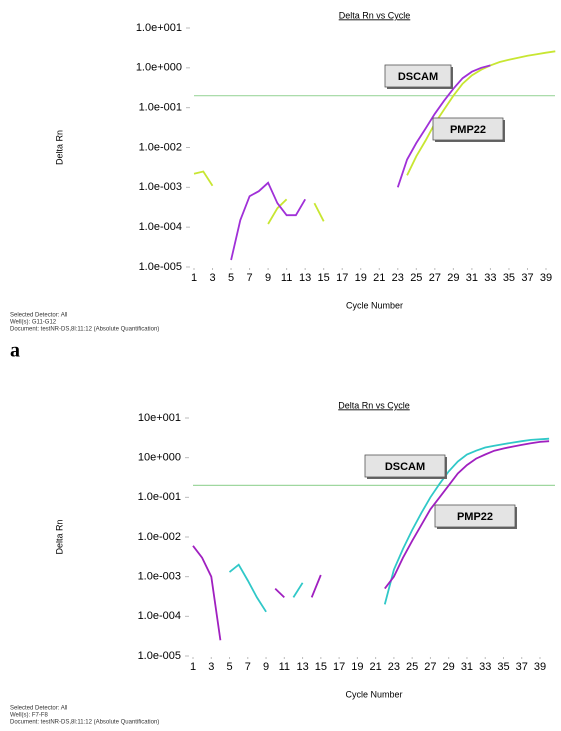  I want to click on panel-label: a, so click(15, 351).